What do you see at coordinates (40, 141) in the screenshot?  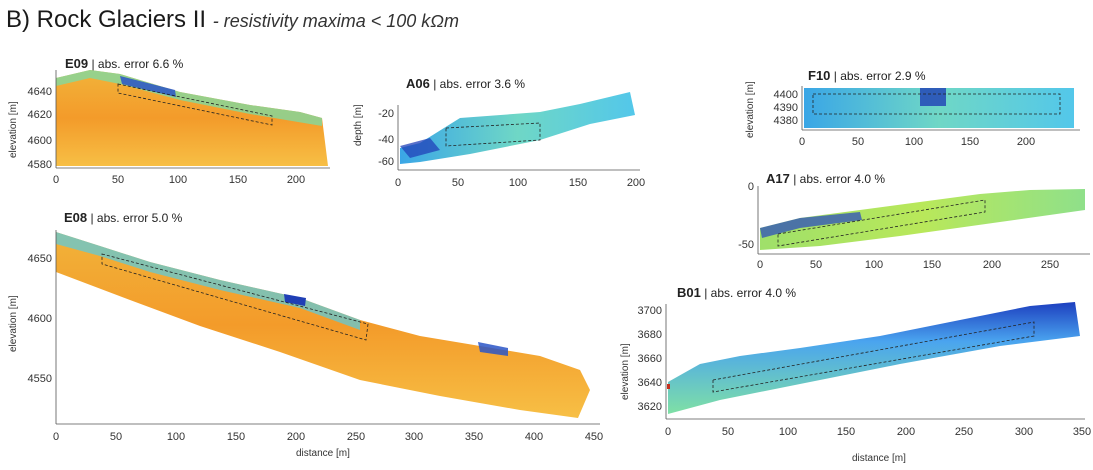 I see `y-tick-label: 4600` at bounding box center [40, 141].